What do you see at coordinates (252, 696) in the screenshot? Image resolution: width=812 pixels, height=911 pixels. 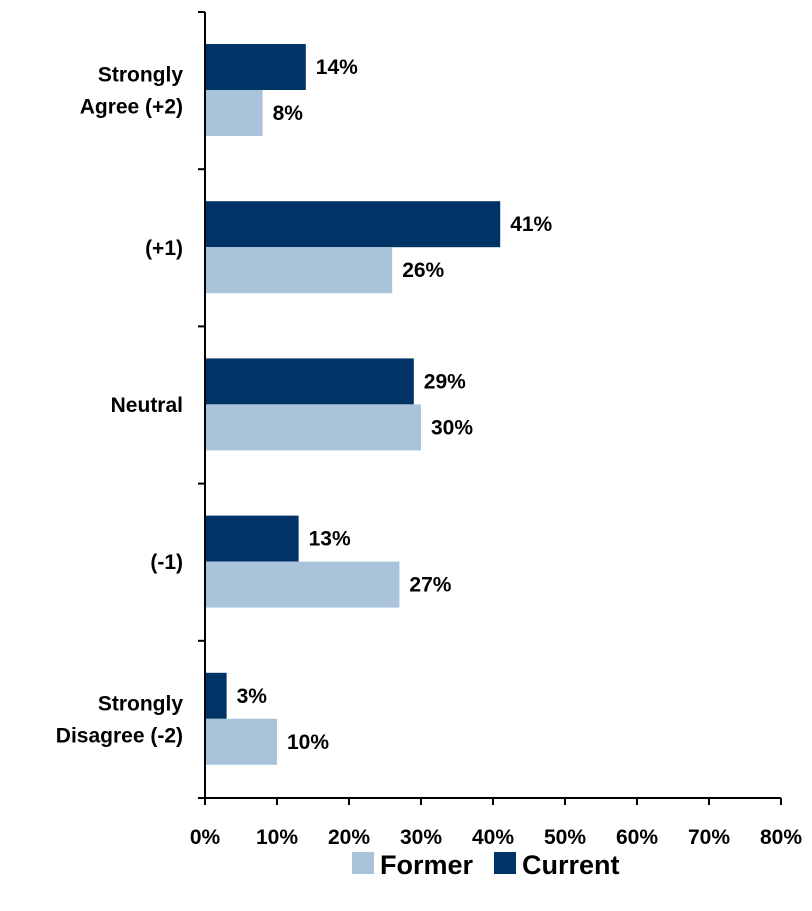 I see `data-label-current: 3%` at bounding box center [252, 696].